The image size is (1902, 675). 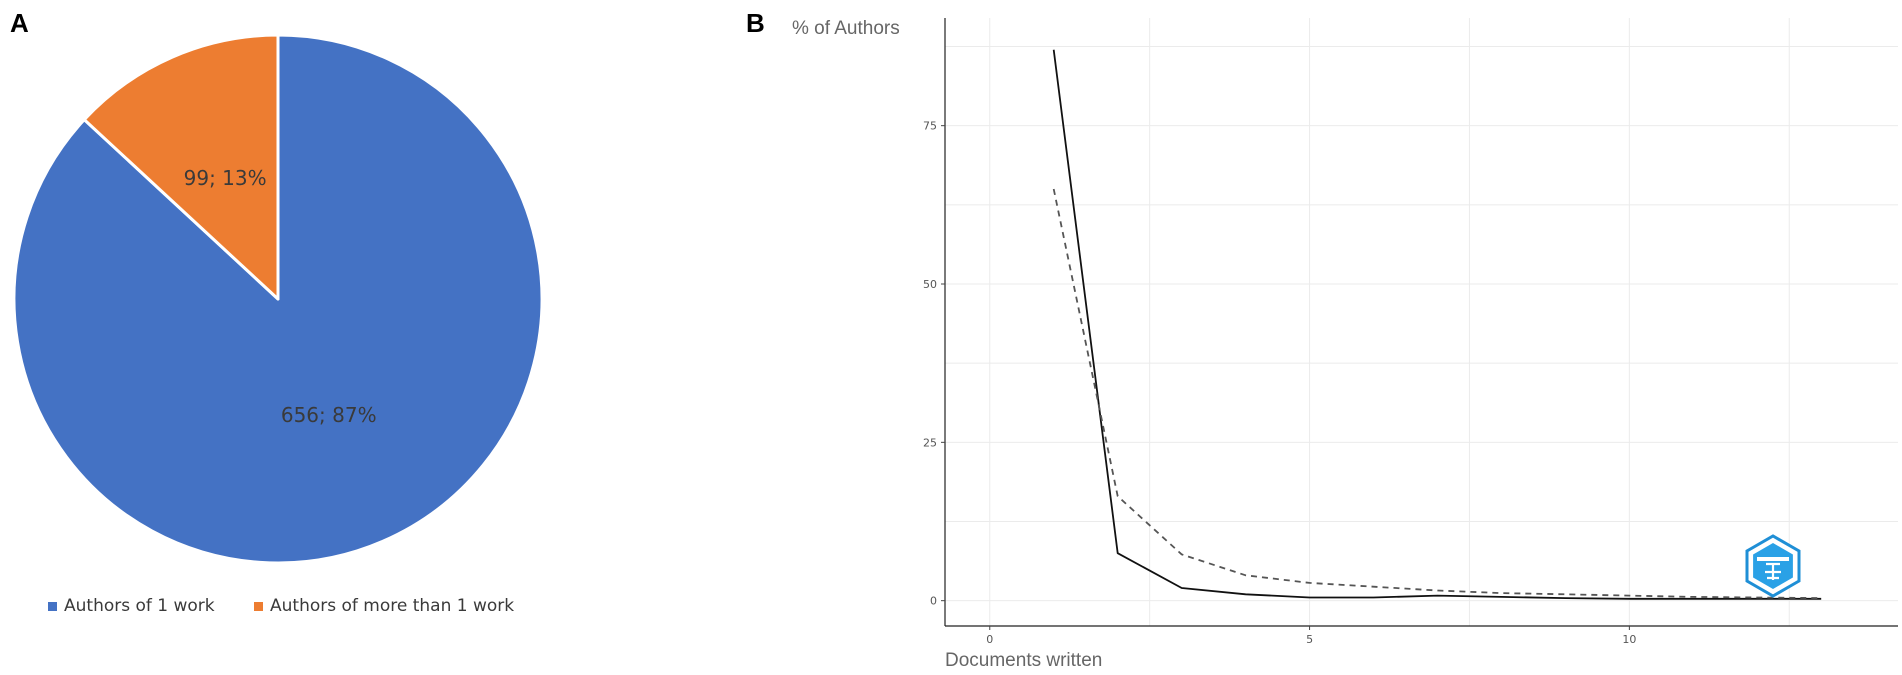 What do you see at coordinates (1629, 639) in the screenshot?
I see `x-tick-label: 10` at bounding box center [1629, 639].